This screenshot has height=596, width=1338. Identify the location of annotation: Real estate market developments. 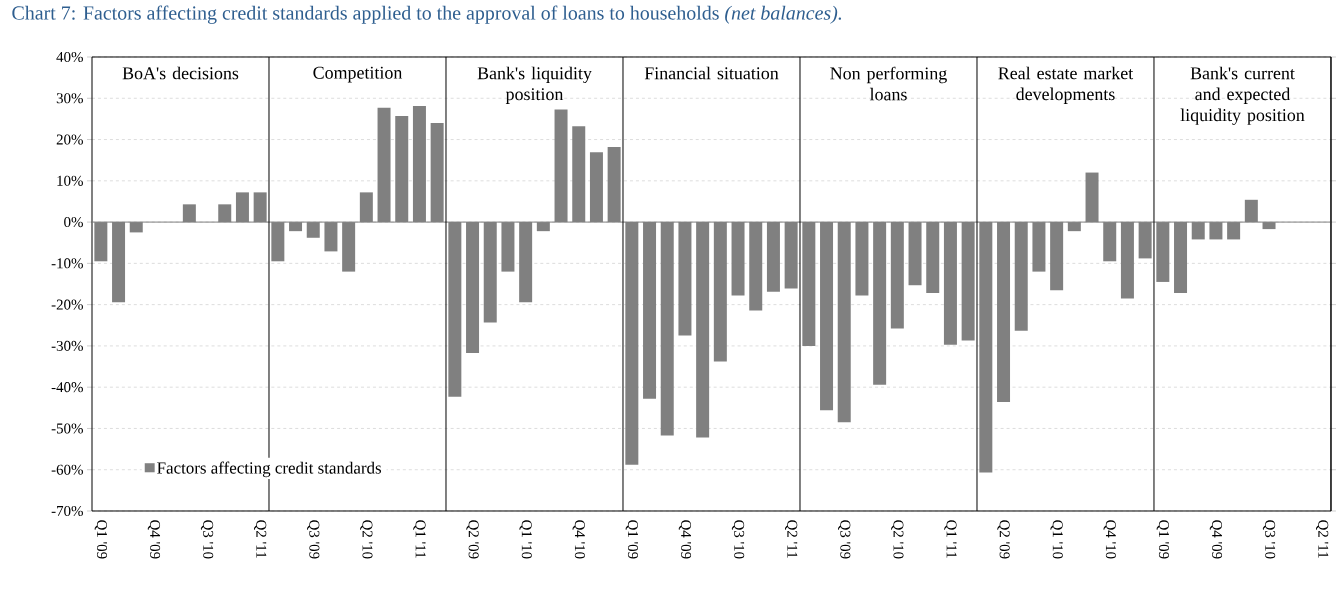
(1066, 85).